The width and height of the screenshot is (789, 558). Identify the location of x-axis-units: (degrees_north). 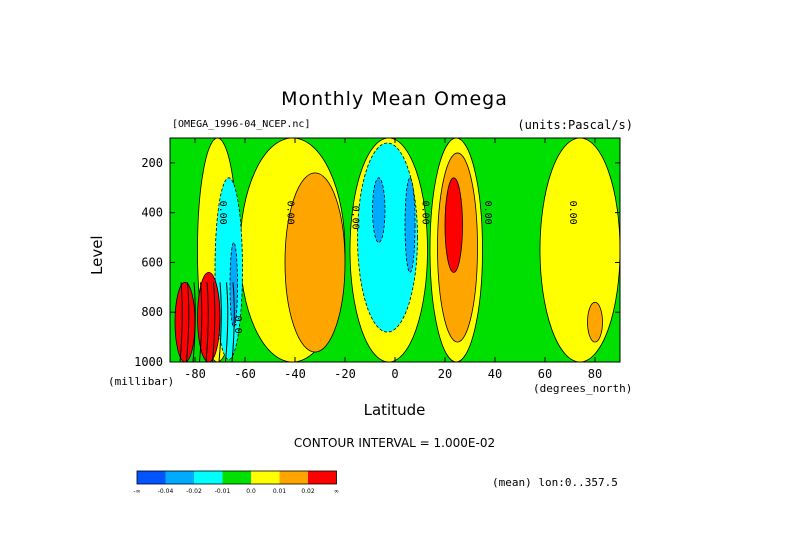
(583, 388).